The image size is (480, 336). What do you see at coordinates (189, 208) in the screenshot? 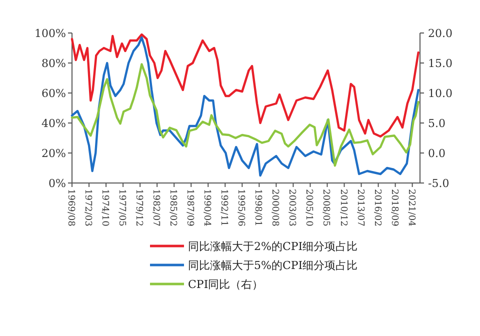
I see `x-tick-label: 1987/09` at bounding box center [189, 208].